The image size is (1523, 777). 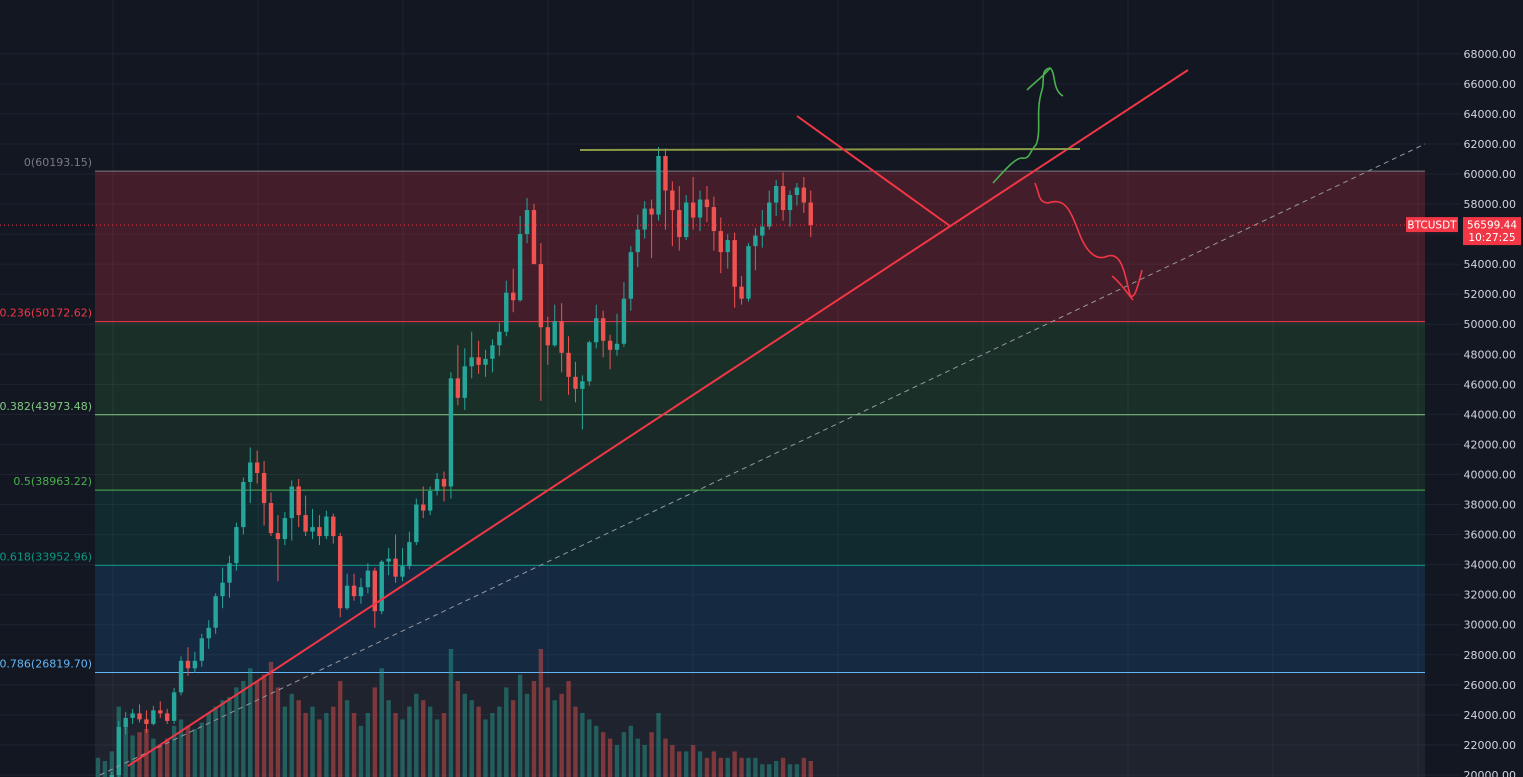 What do you see at coordinates (1490, 144) in the screenshot?
I see `price-axis-tick-label: 62000.00` at bounding box center [1490, 144].